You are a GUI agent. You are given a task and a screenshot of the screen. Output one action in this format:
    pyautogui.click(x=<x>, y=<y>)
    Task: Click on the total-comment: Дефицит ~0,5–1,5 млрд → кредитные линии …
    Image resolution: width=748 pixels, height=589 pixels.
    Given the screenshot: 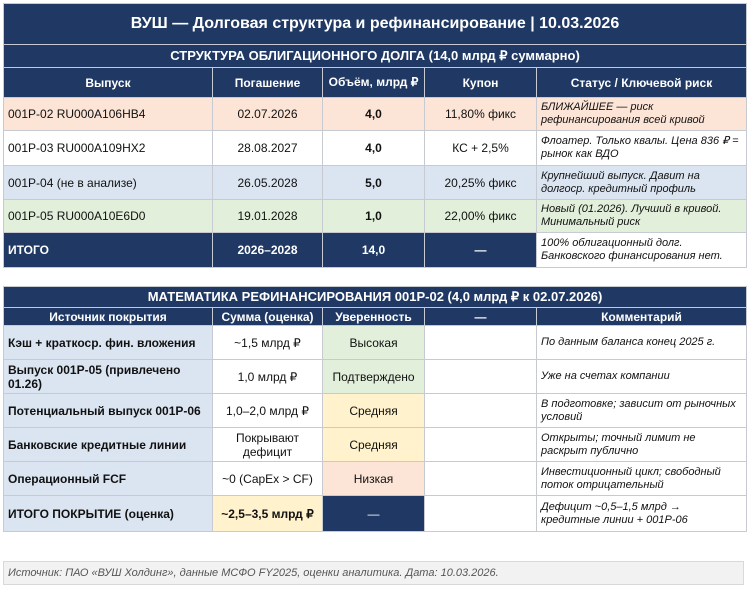 What is the action you would take?
    pyautogui.click(x=641, y=513)
    